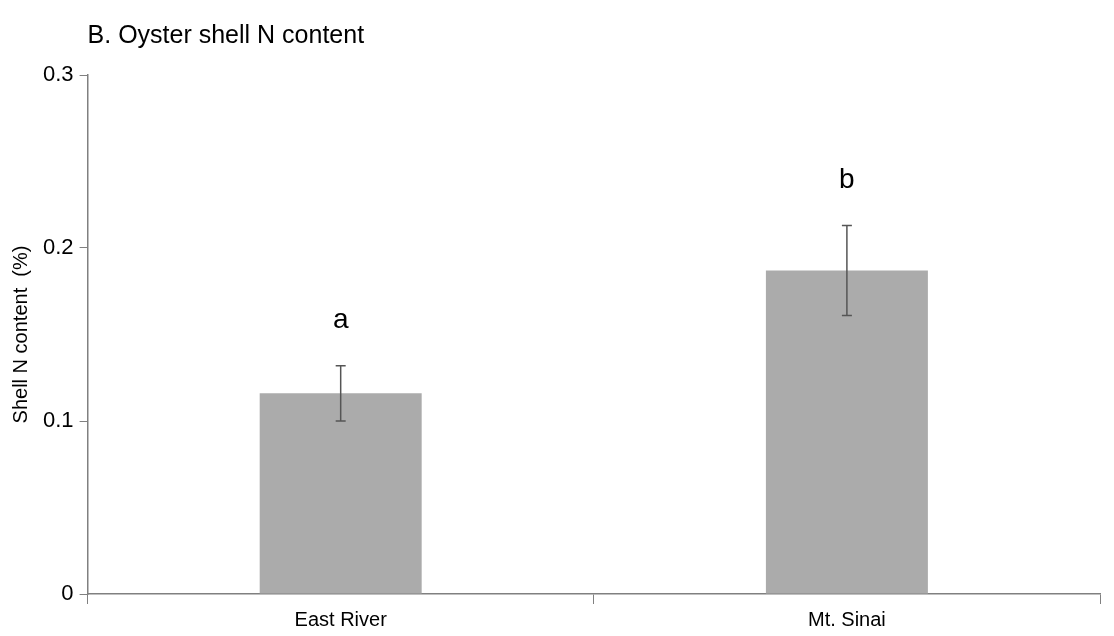 This screenshot has width=1114, height=636. Describe the element at coordinates (58, 247) in the screenshot. I see `y-tick-label: 0.2` at that location.